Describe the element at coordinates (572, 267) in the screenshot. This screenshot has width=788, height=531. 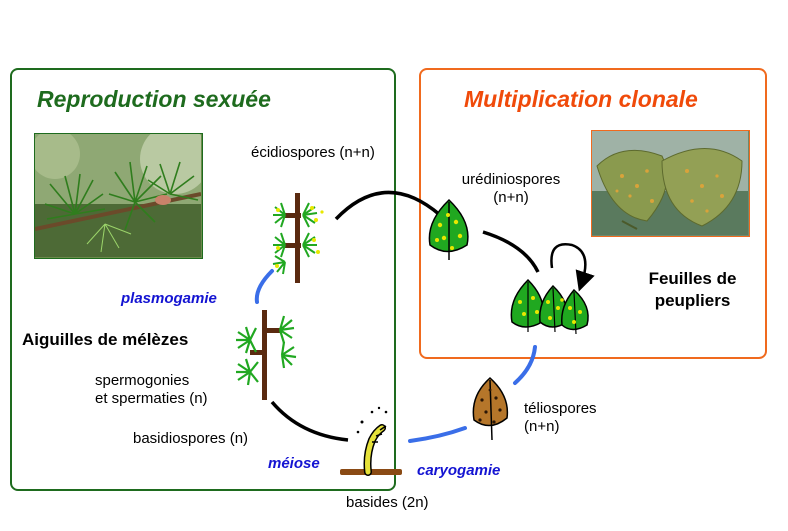
I see `arrow-clonal-loop` at that location.